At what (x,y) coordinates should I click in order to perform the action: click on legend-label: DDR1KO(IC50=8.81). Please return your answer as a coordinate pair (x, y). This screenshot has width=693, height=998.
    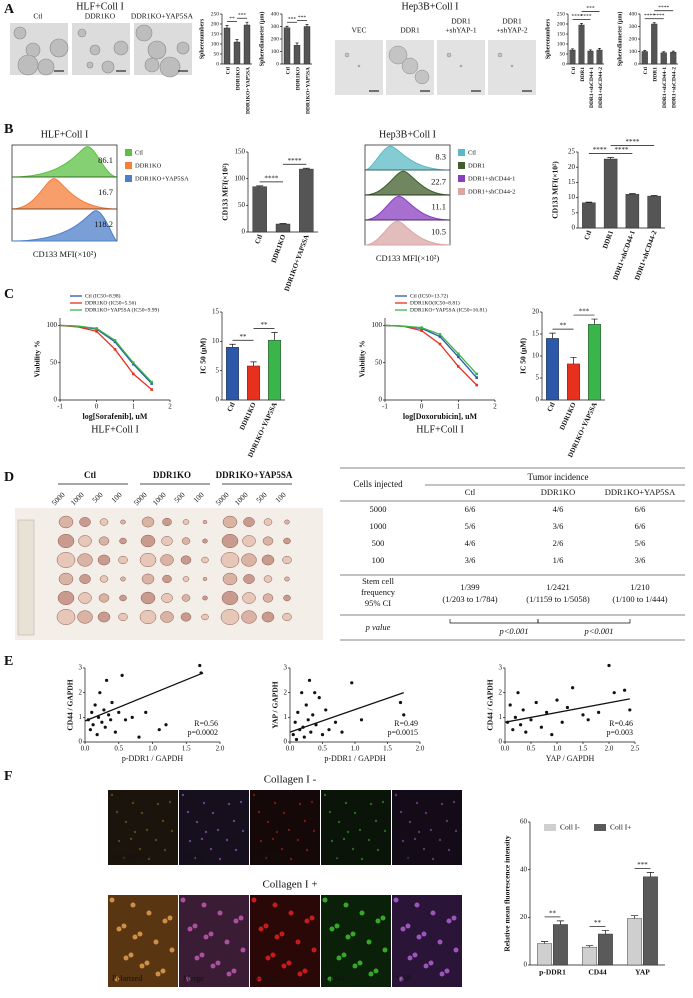
    Looking at the image, I should click on (435, 302).